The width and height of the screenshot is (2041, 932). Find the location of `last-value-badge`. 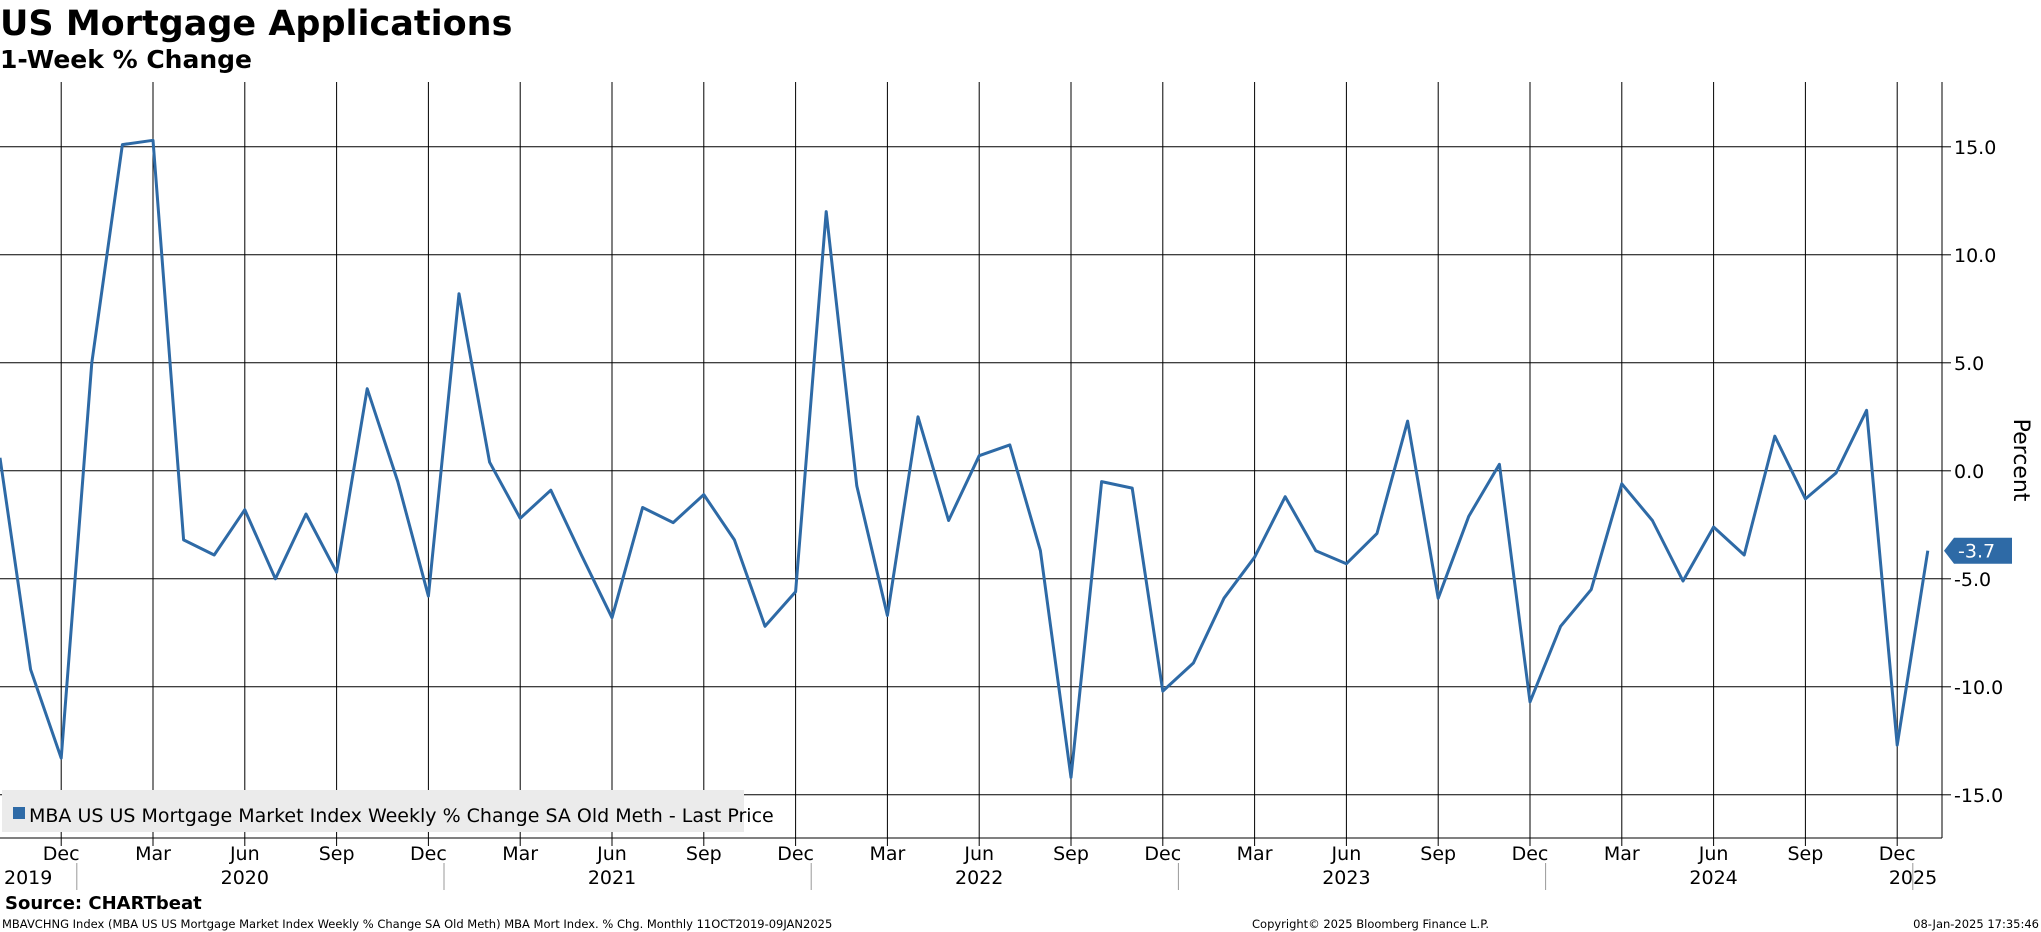

last-value-badge is located at coordinates (1978, 550).